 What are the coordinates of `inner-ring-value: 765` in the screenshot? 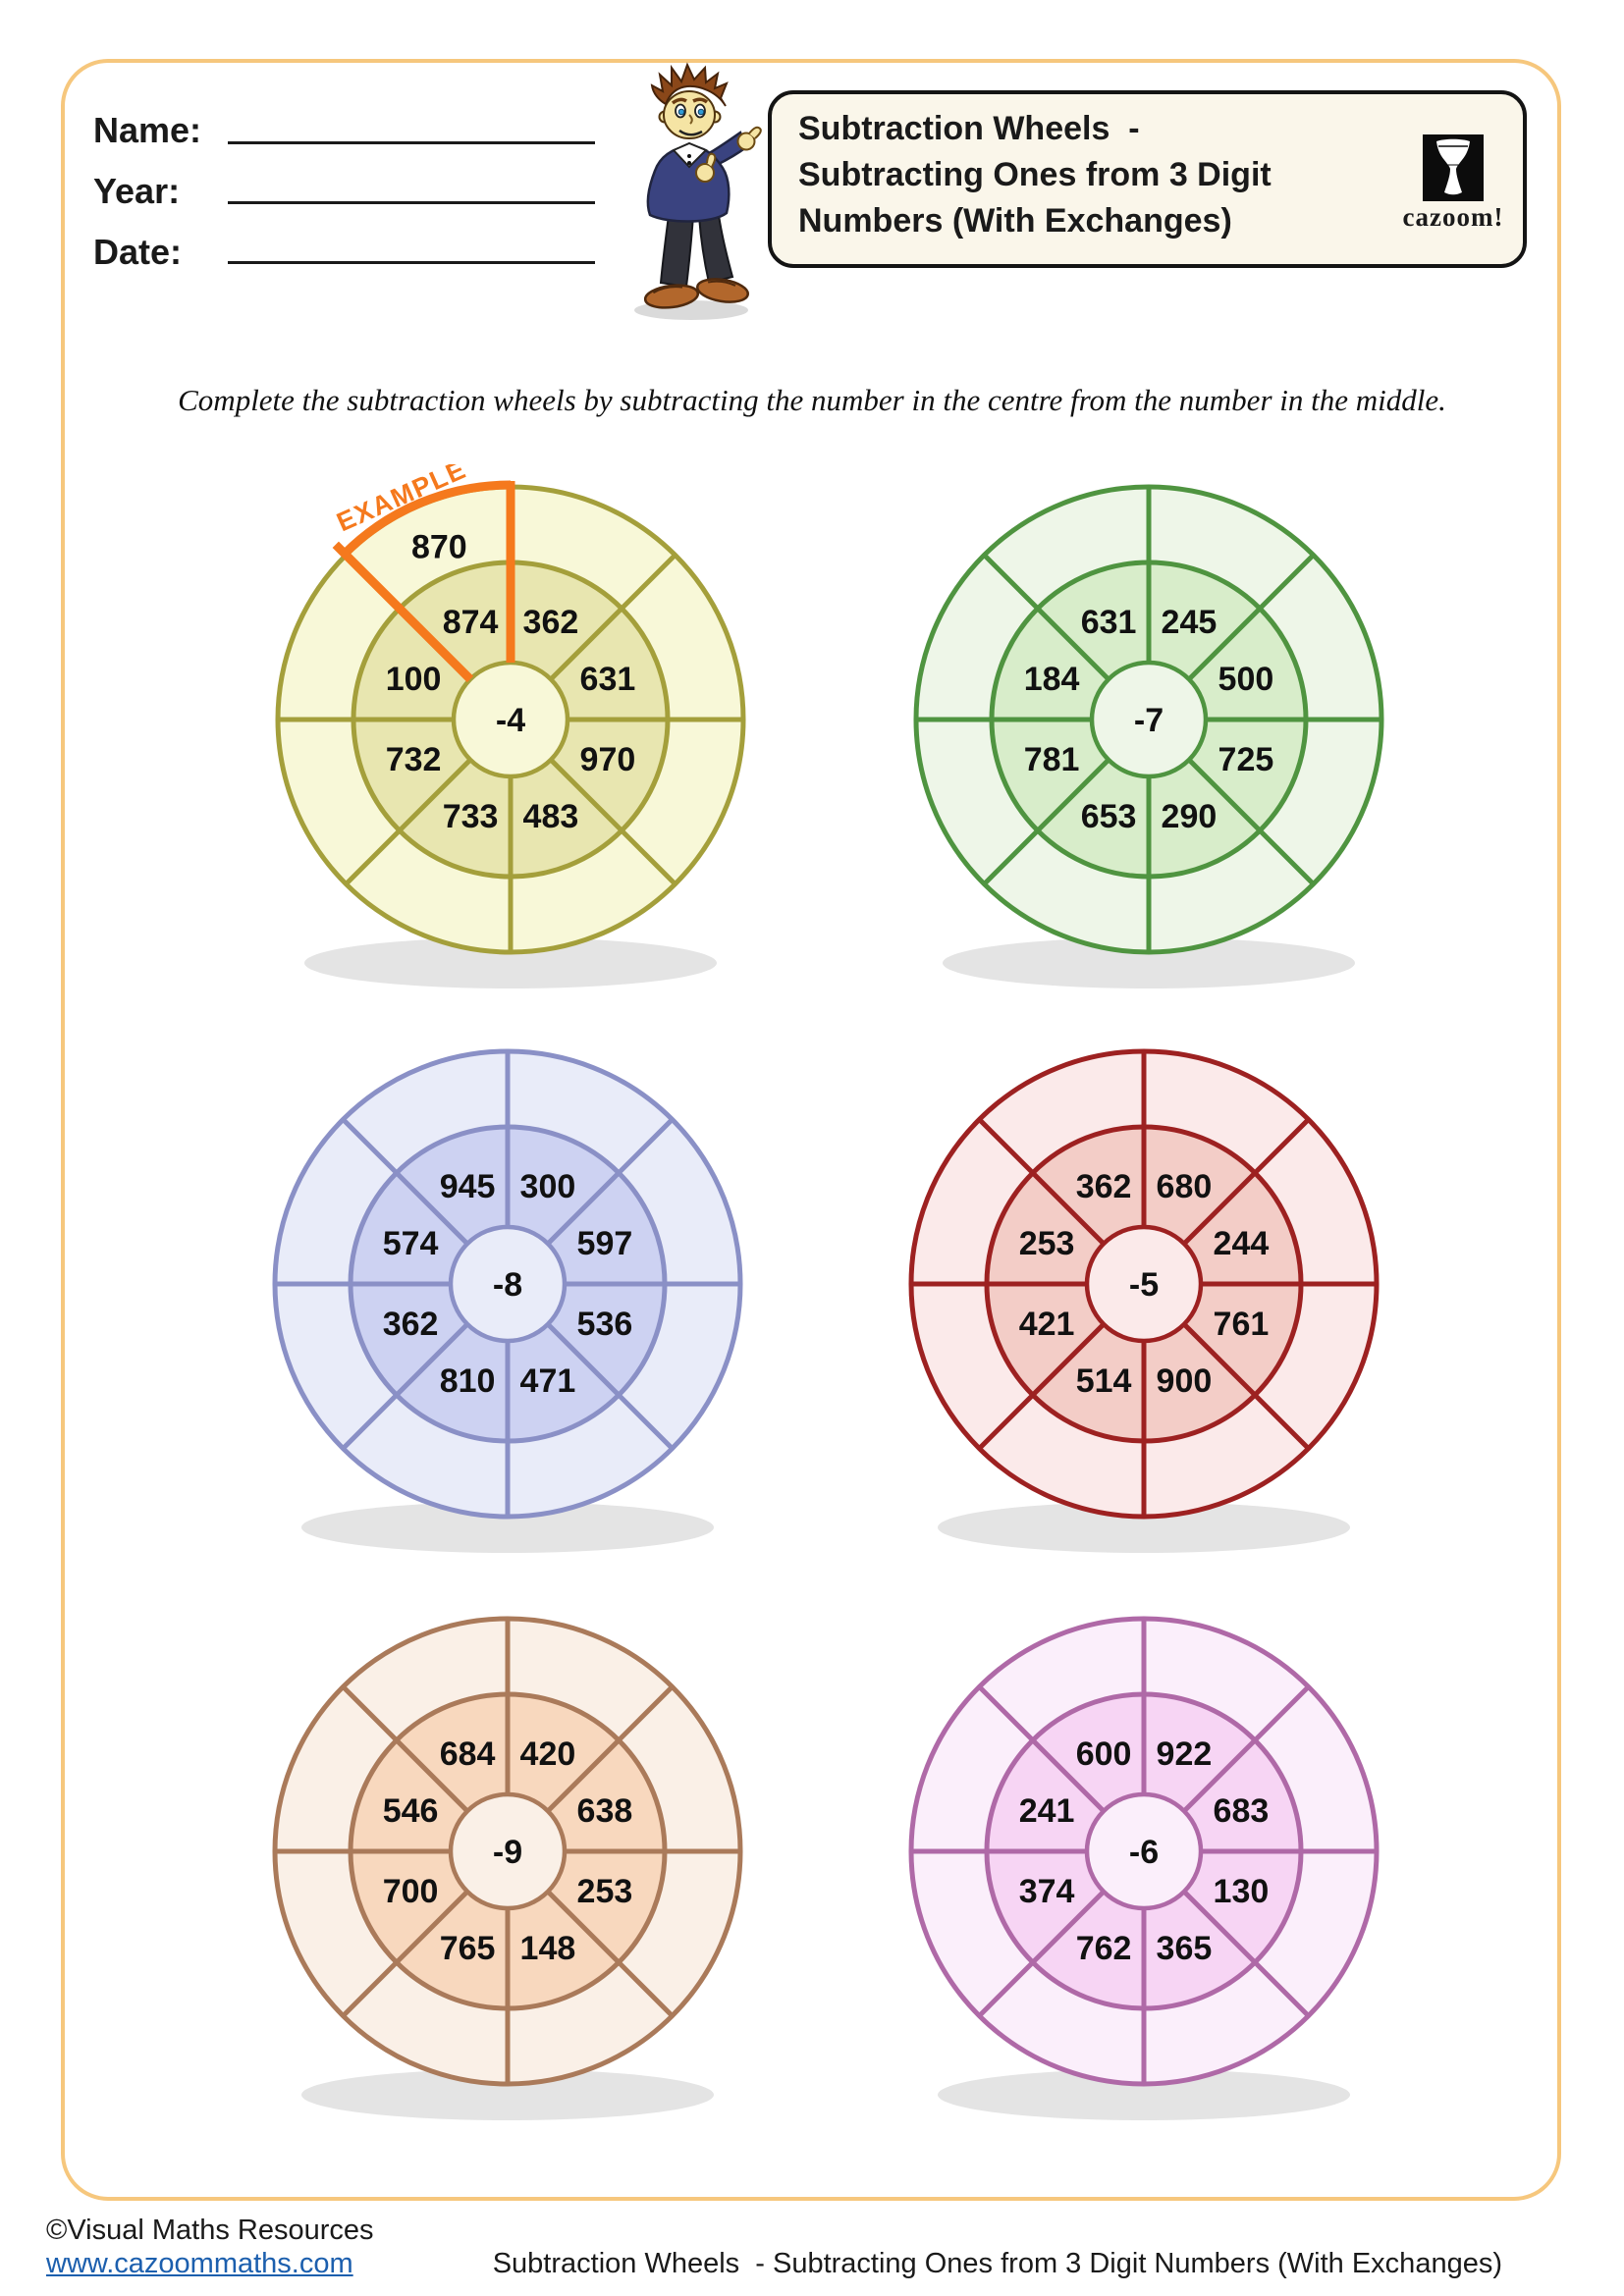 It's located at (468, 1948).